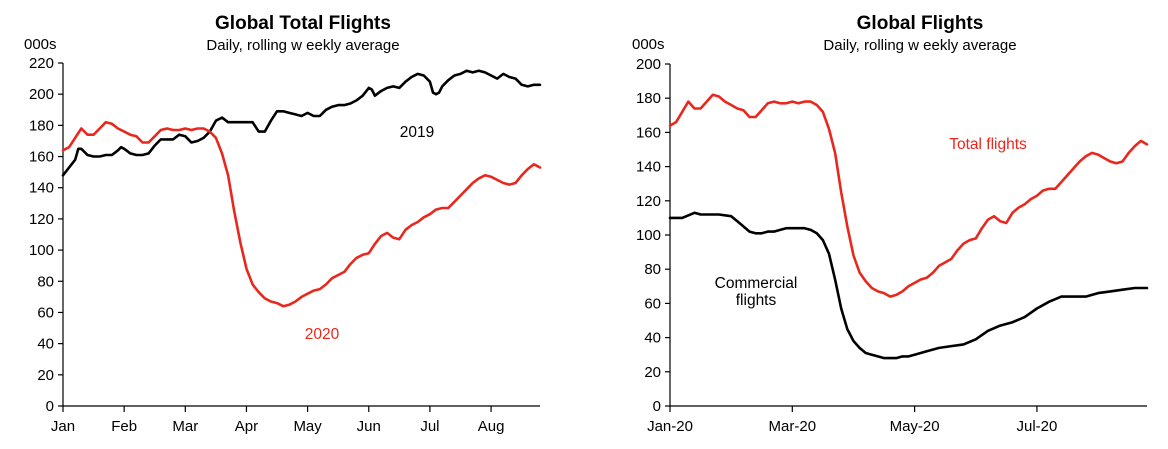 This screenshot has width=1168, height=449. What do you see at coordinates (920, 23) in the screenshot?
I see `chart-title: Global Flights` at bounding box center [920, 23].